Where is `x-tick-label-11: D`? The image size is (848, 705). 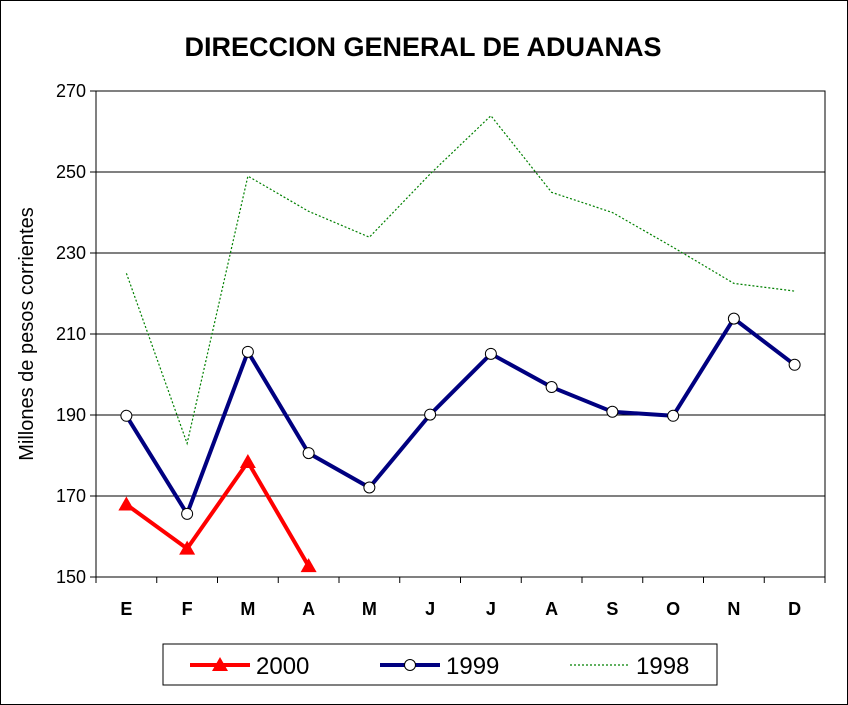 x-tick-label-11: D is located at coordinates (794, 609).